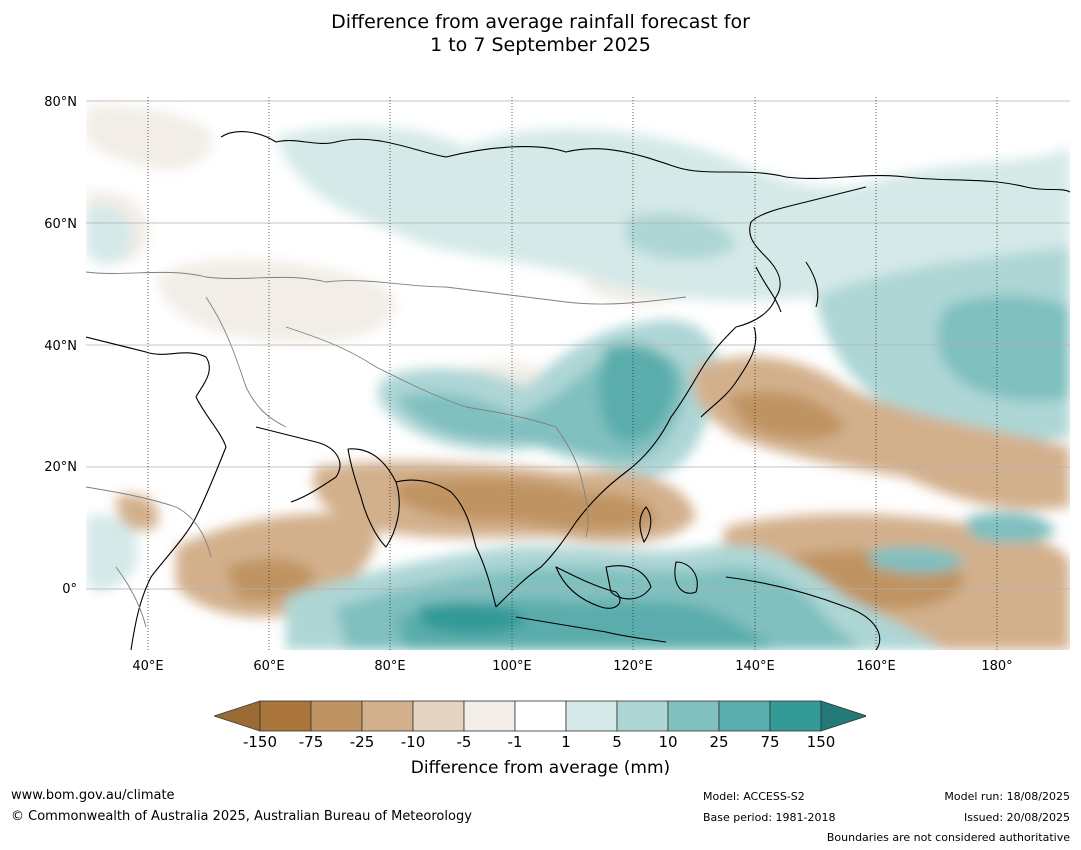 The width and height of the screenshot is (1081, 850). I want to click on website-link: www.bom.gov.au/climate, so click(93, 795).